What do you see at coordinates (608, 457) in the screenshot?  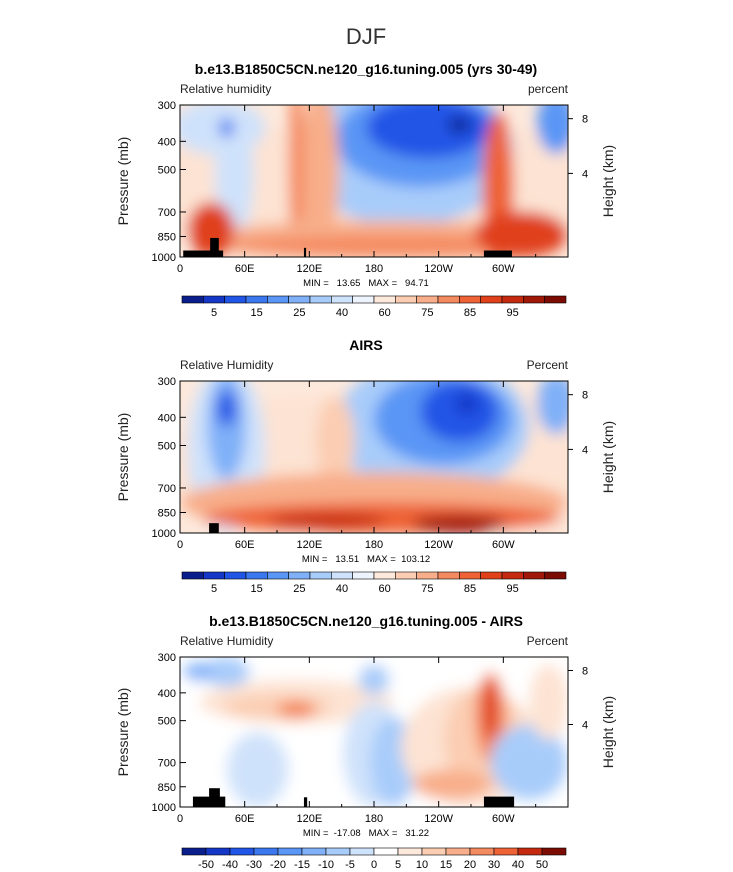 I see `right-axis-label: Height (km)` at bounding box center [608, 457].